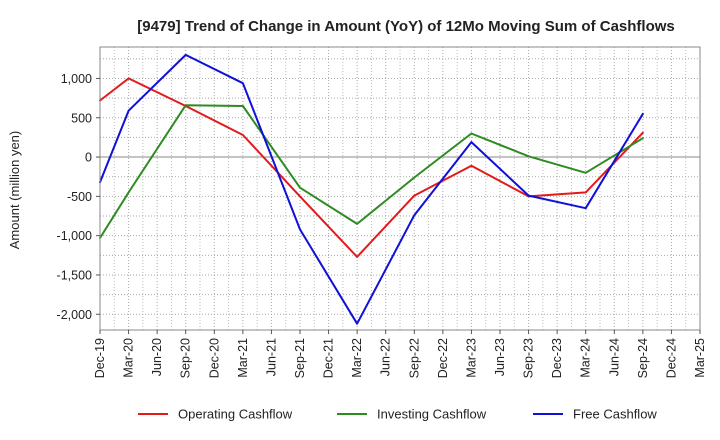  Describe the element at coordinates (129, 358) in the screenshot. I see `x-tick-label: Mar-20` at that location.